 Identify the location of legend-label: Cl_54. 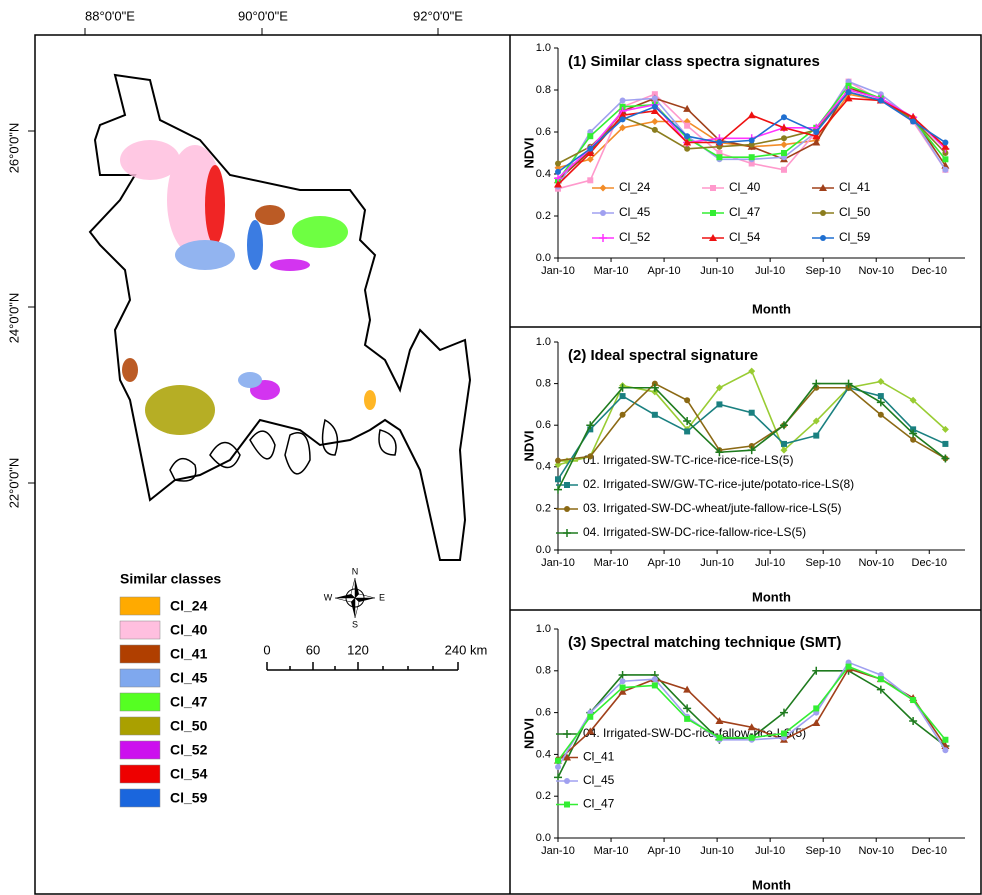
(745, 237).